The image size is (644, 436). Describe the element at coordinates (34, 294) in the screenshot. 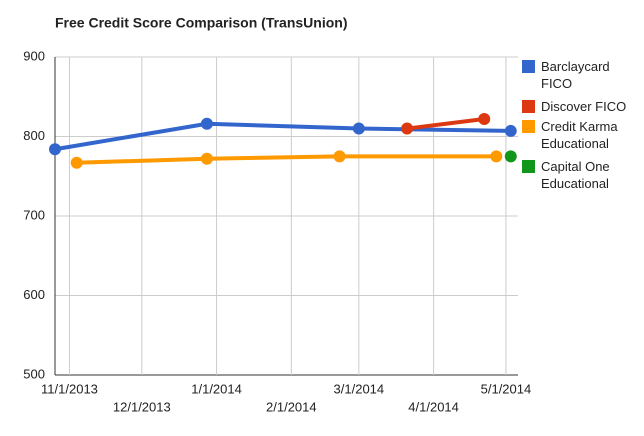

I see `y-tick-label: 600` at that location.